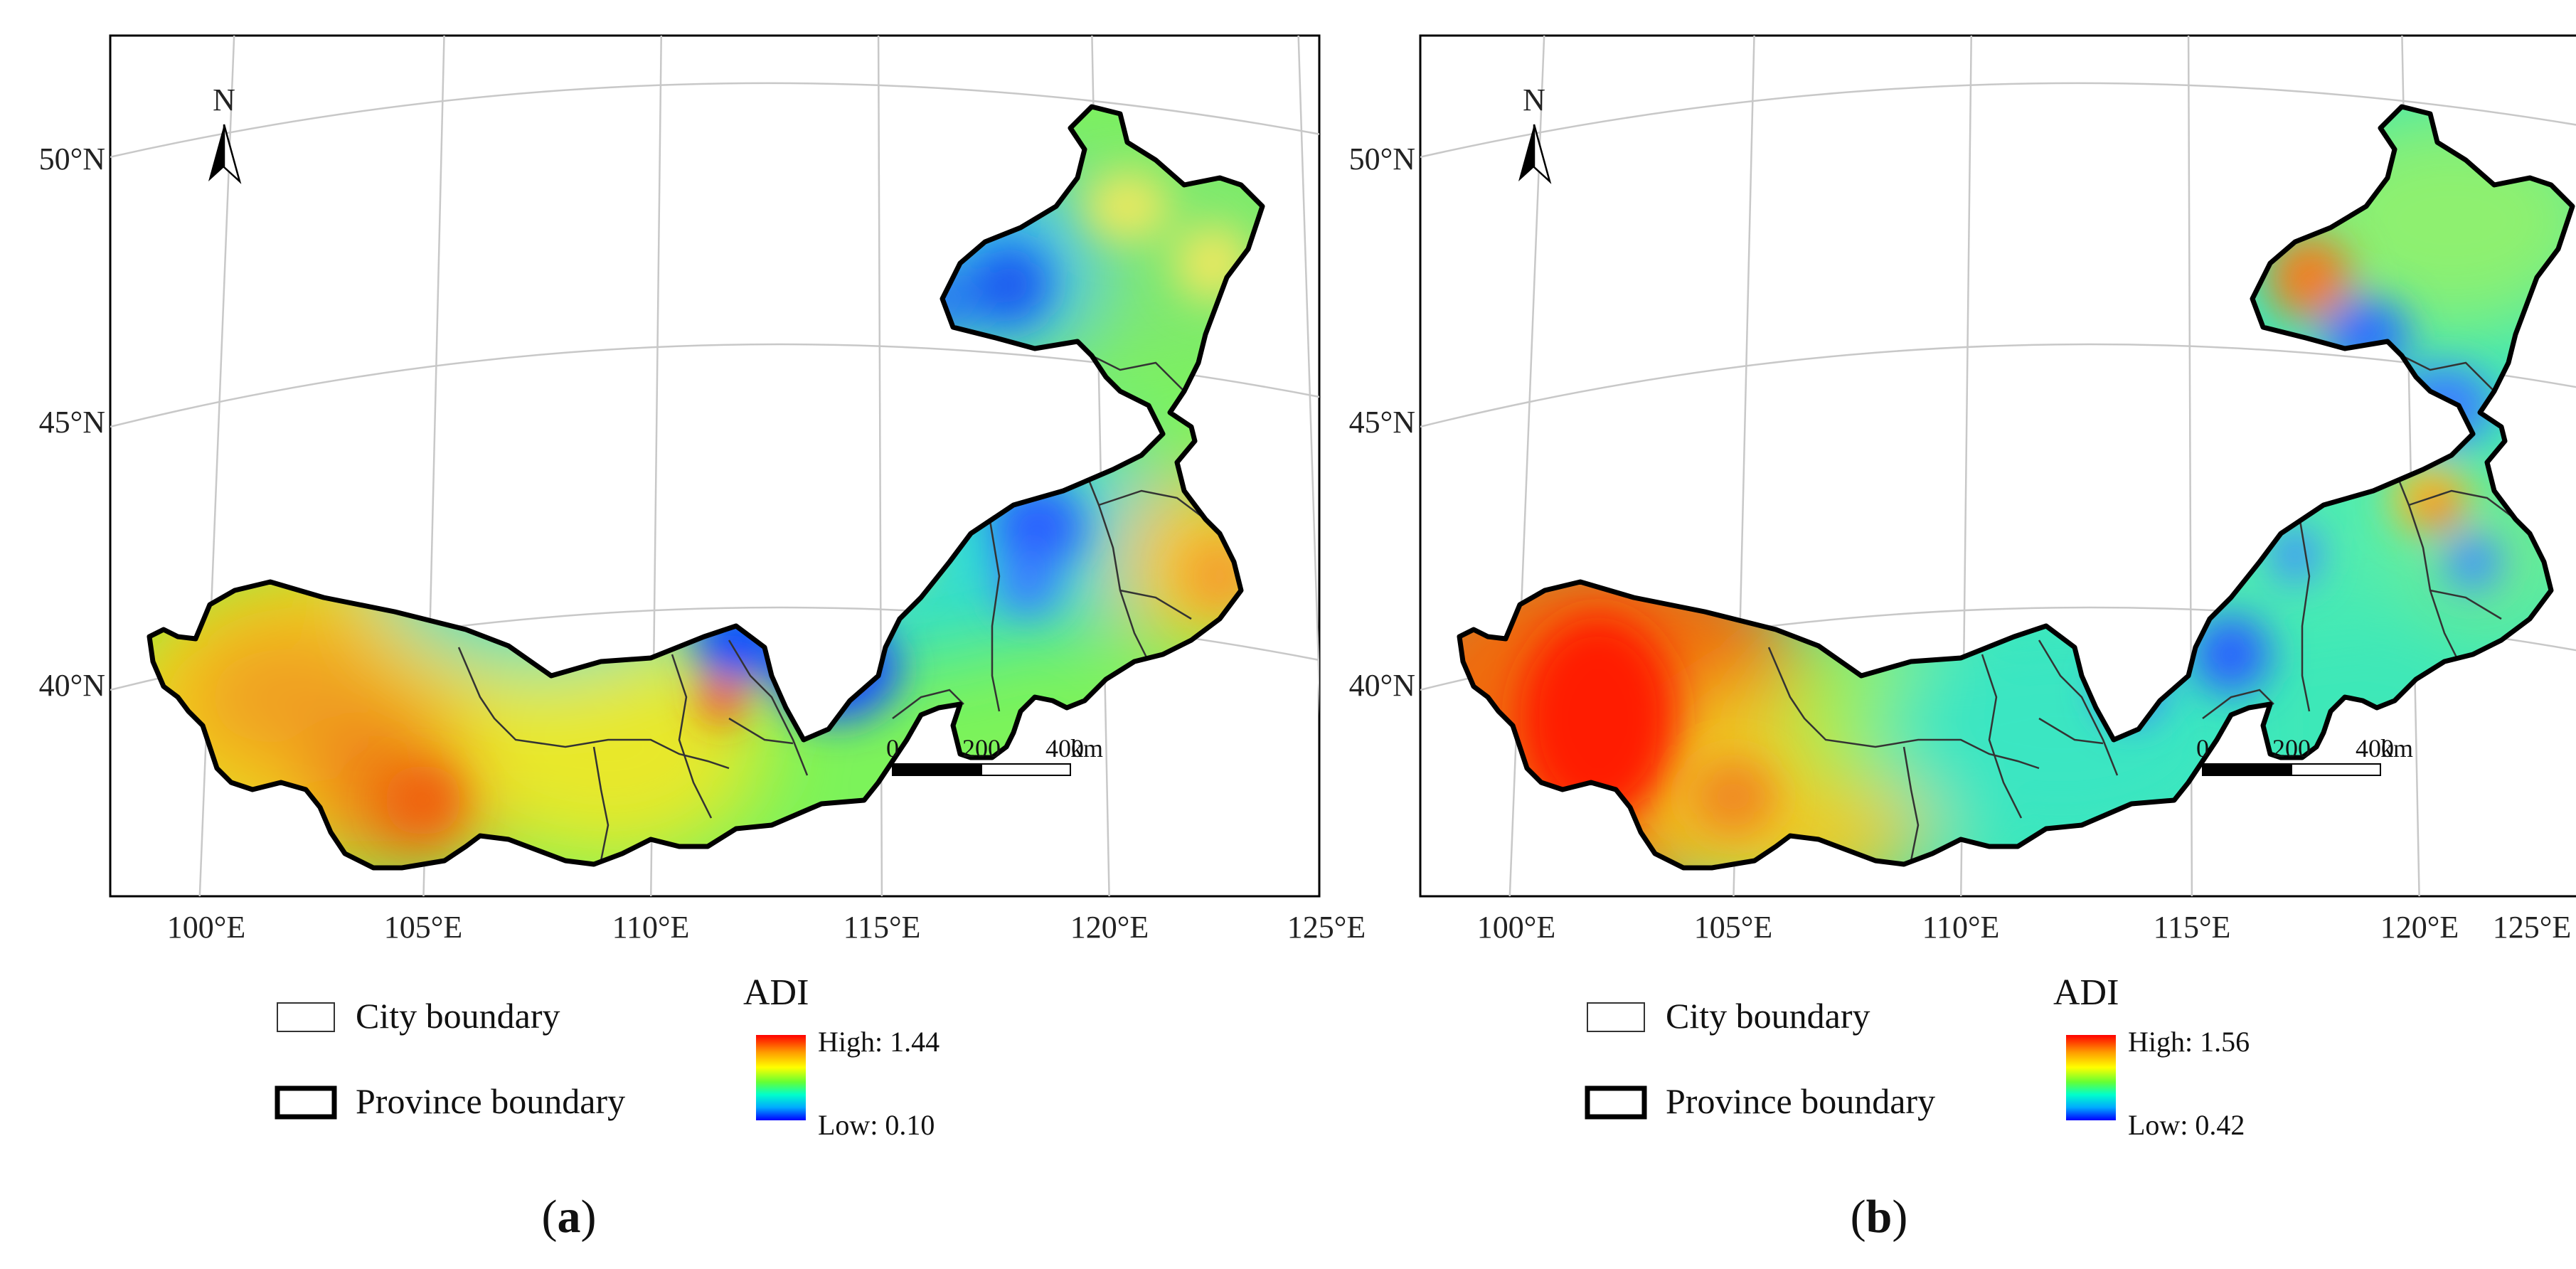  What do you see at coordinates (2186, 1125) in the screenshot?
I see `ramp-low-label: Low: 0.42` at bounding box center [2186, 1125].